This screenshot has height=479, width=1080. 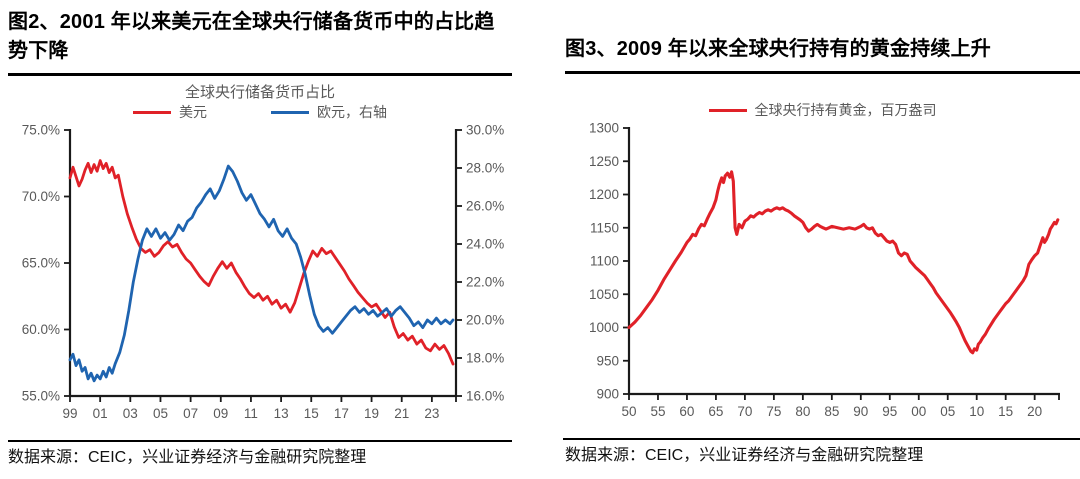 I want to click on svg-text: 11, so click(x=251, y=413).